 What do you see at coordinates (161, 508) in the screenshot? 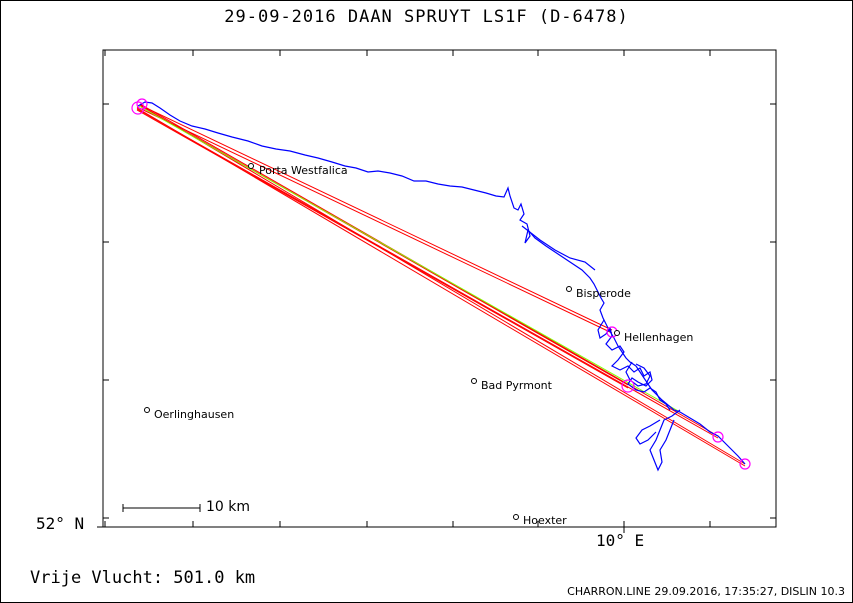
I see `scale-bar` at bounding box center [161, 508].